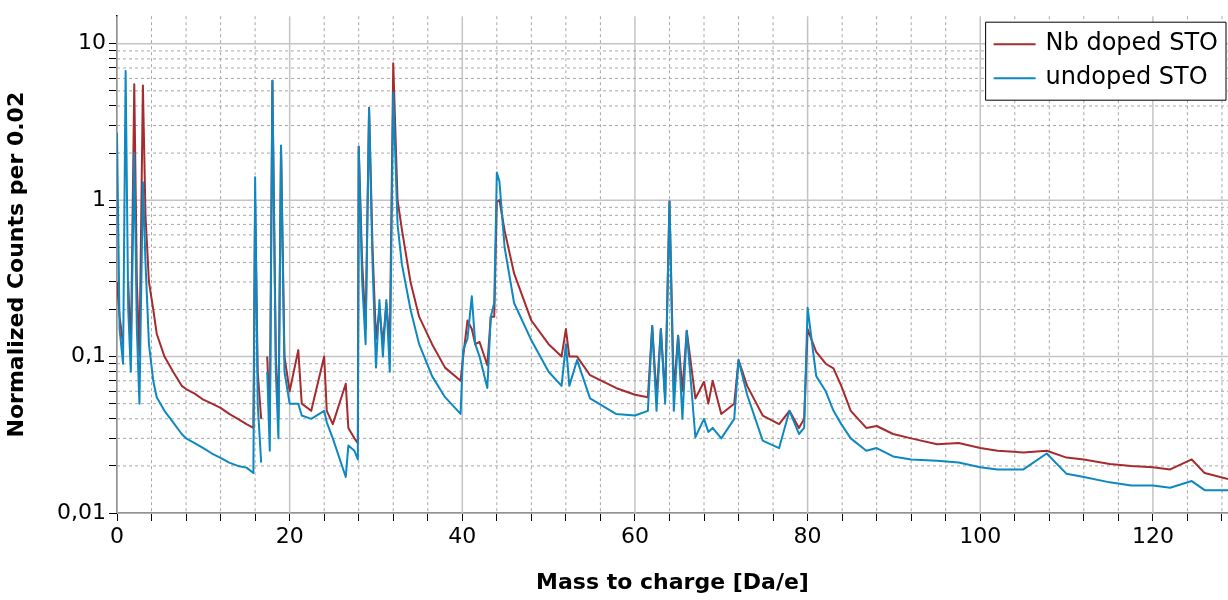 The width and height of the screenshot is (1228, 600). I want to click on x-tick-label: 100, so click(980, 535).